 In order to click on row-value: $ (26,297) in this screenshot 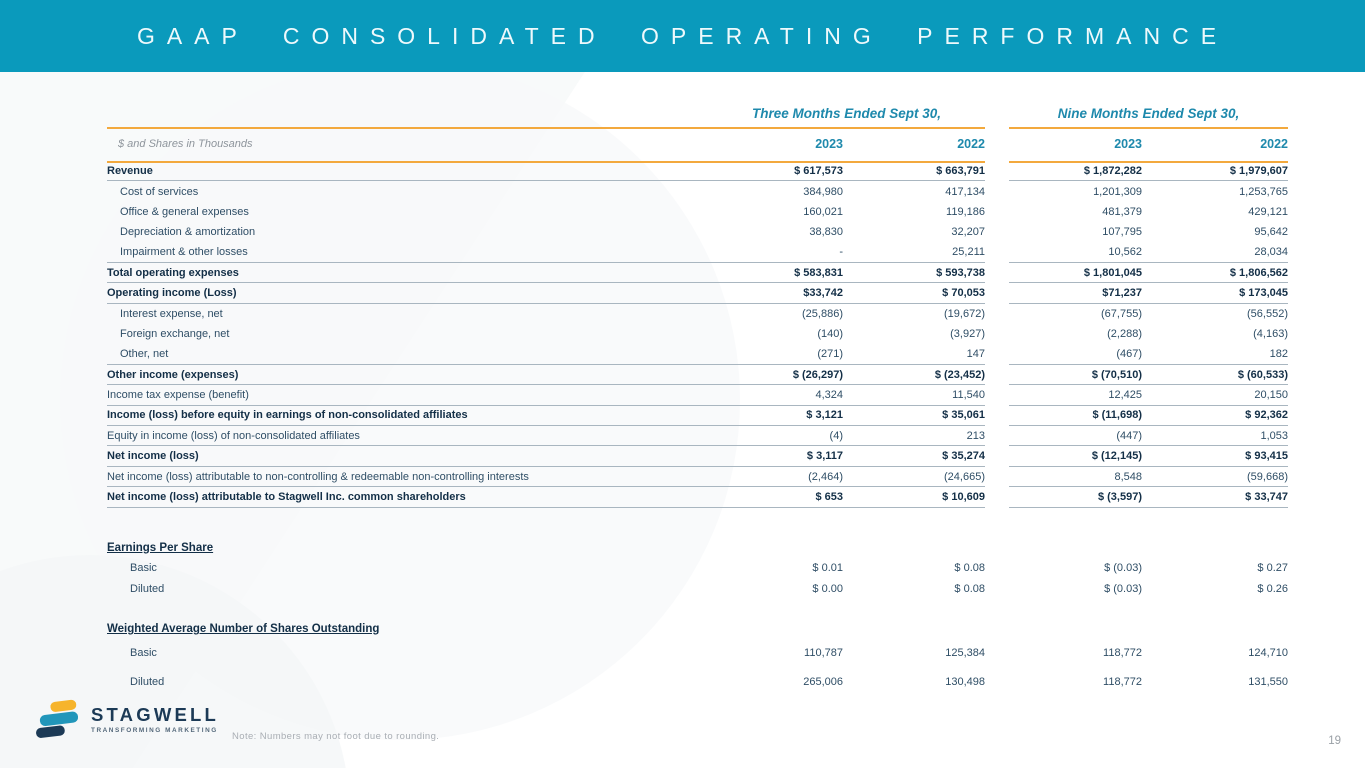, I will do `click(817, 374)`.